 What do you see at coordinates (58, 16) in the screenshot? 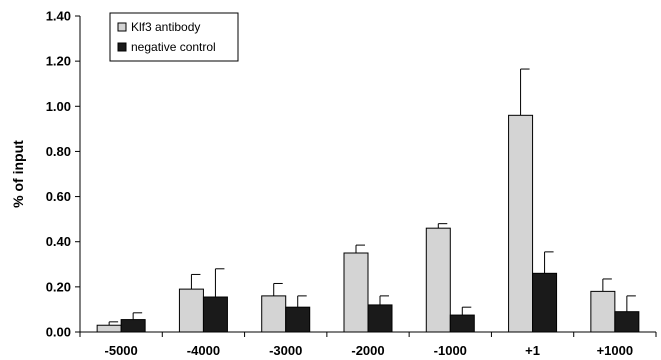
I see `y-tick-label: 1.40` at bounding box center [58, 16].